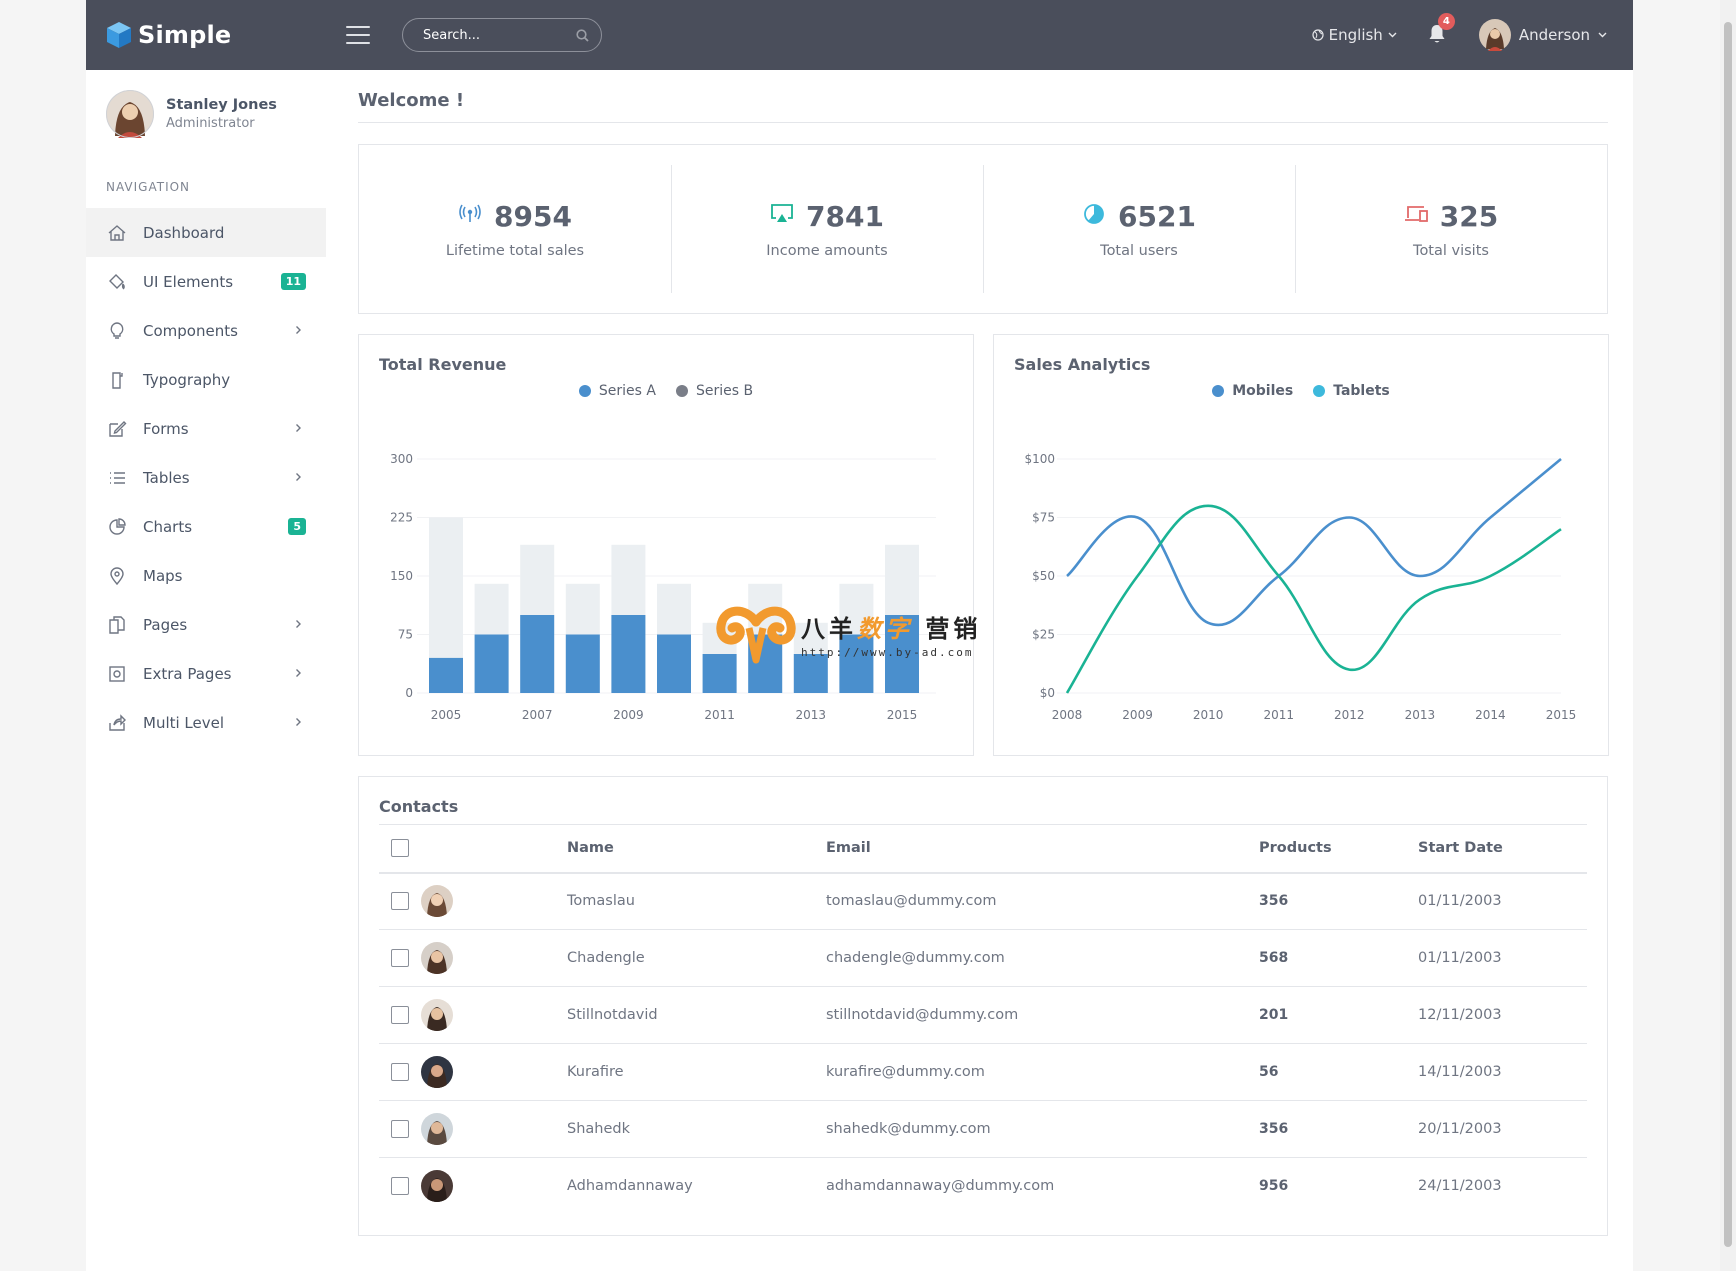 The width and height of the screenshot is (1736, 1271). Describe the element at coordinates (1043, 635) in the screenshot. I see `y-tick-label: $25` at that location.